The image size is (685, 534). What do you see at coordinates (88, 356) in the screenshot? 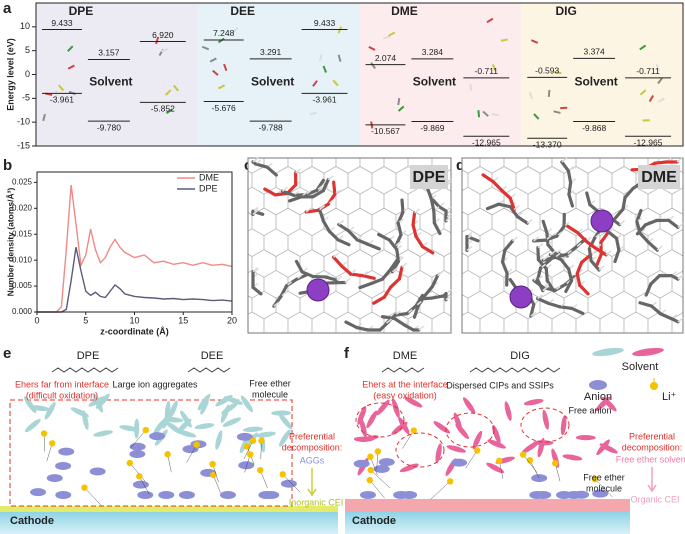
I see `solvent-name: DPE` at bounding box center [88, 356].